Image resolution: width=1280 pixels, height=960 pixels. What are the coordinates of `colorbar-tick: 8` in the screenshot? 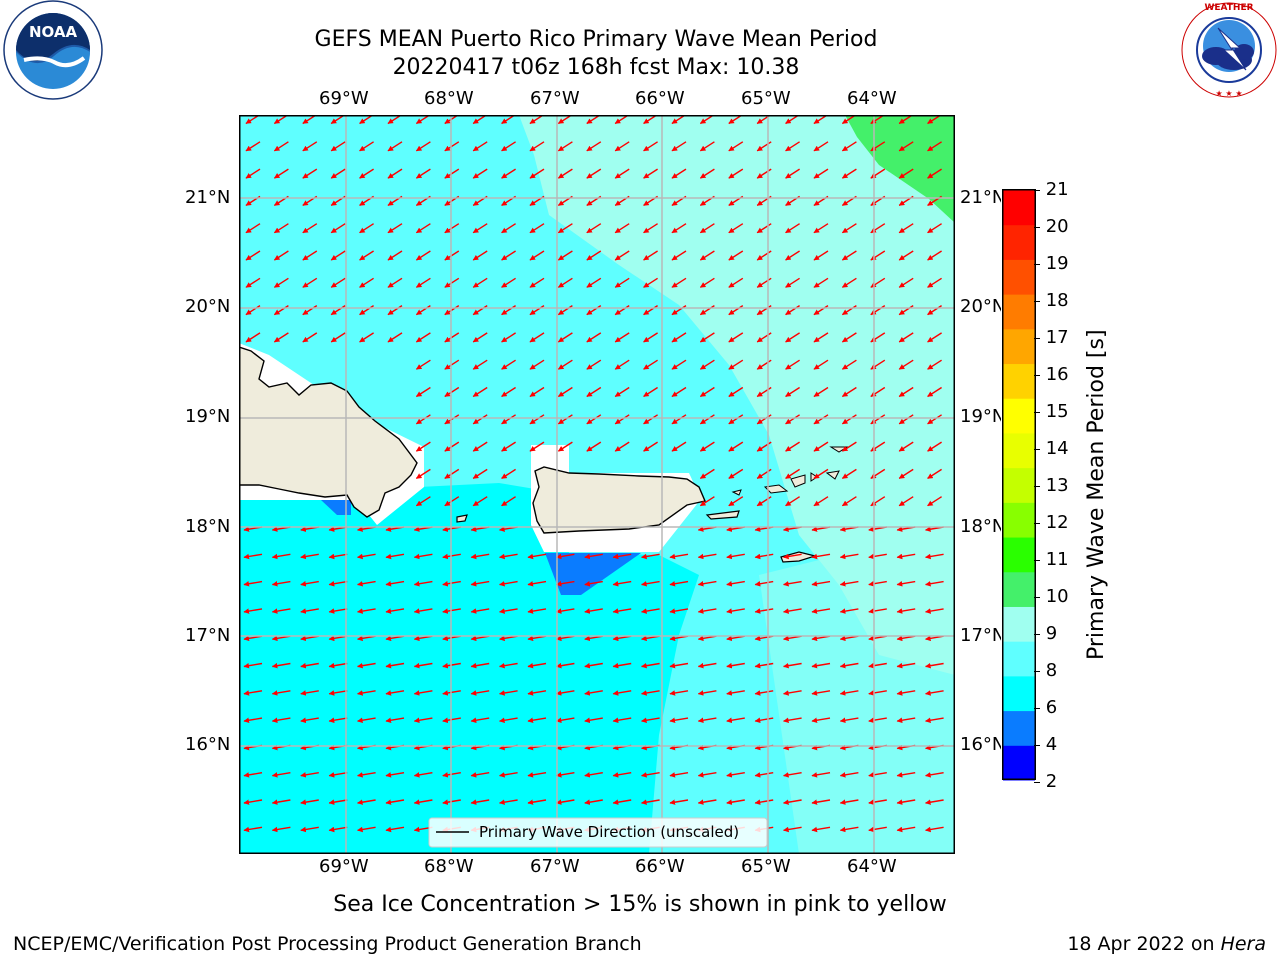 It's located at (1051, 670).